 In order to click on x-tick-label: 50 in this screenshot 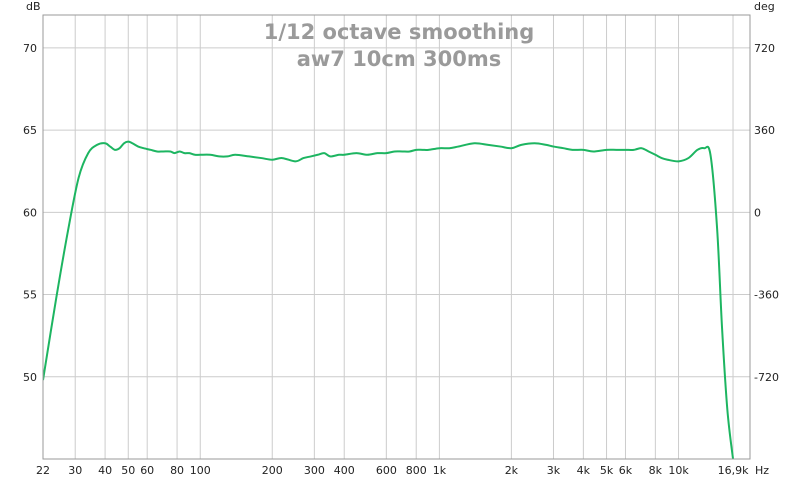, I will do `click(128, 470)`.